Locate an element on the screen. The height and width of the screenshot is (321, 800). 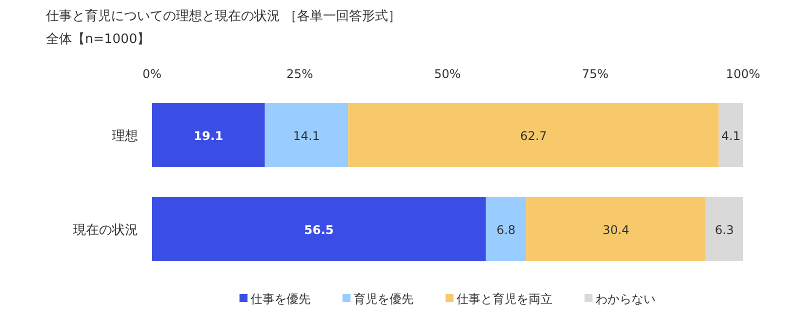
data-label: 62.7 is located at coordinates (533, 136).